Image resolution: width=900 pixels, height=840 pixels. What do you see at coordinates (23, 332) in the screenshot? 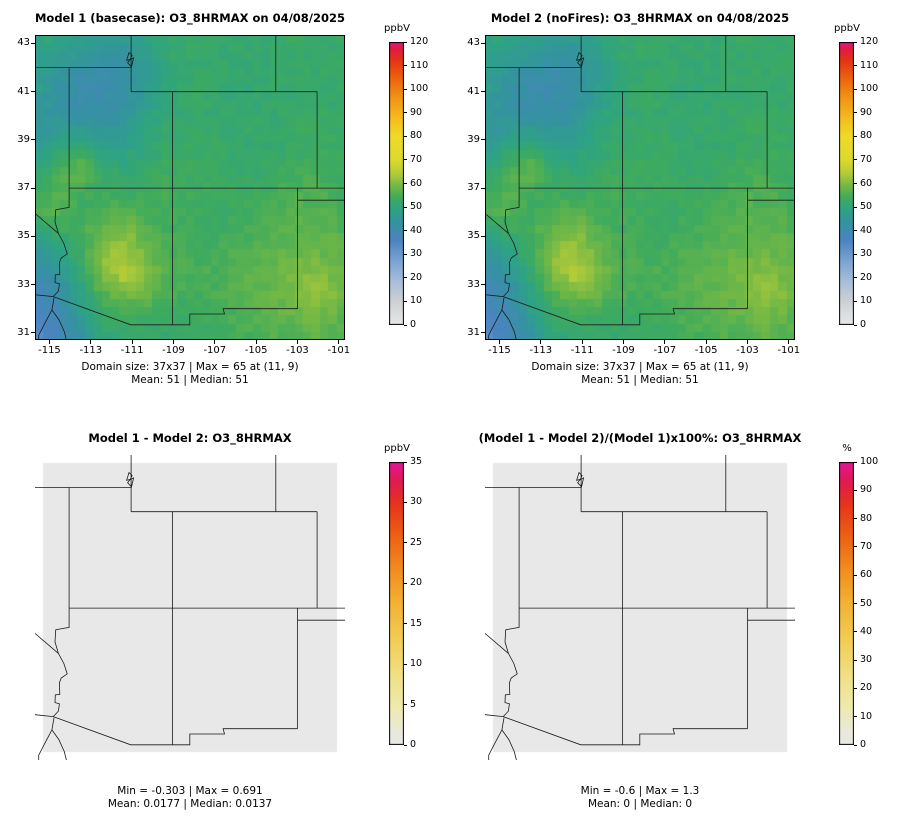
I see `y-tick-label: 31` at bounding box center [23, 332].